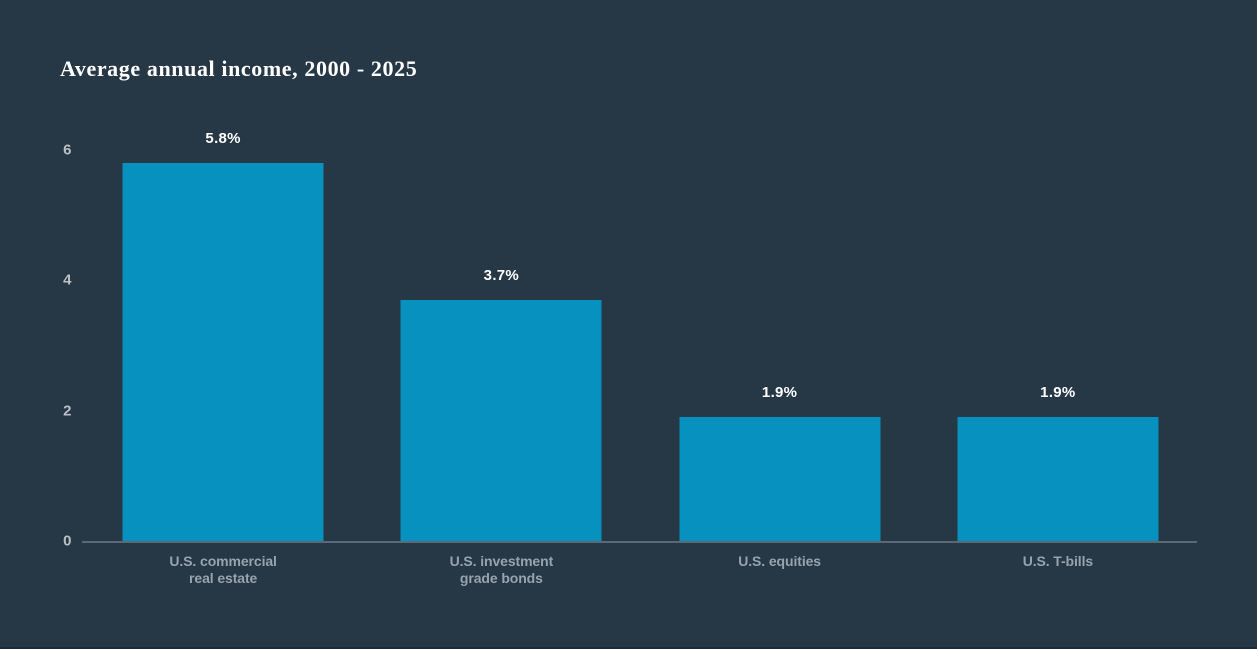  Describe the element at coordinates (501, 275) in the screenshot. I see `bar-value-label: 3.7%` at that location.